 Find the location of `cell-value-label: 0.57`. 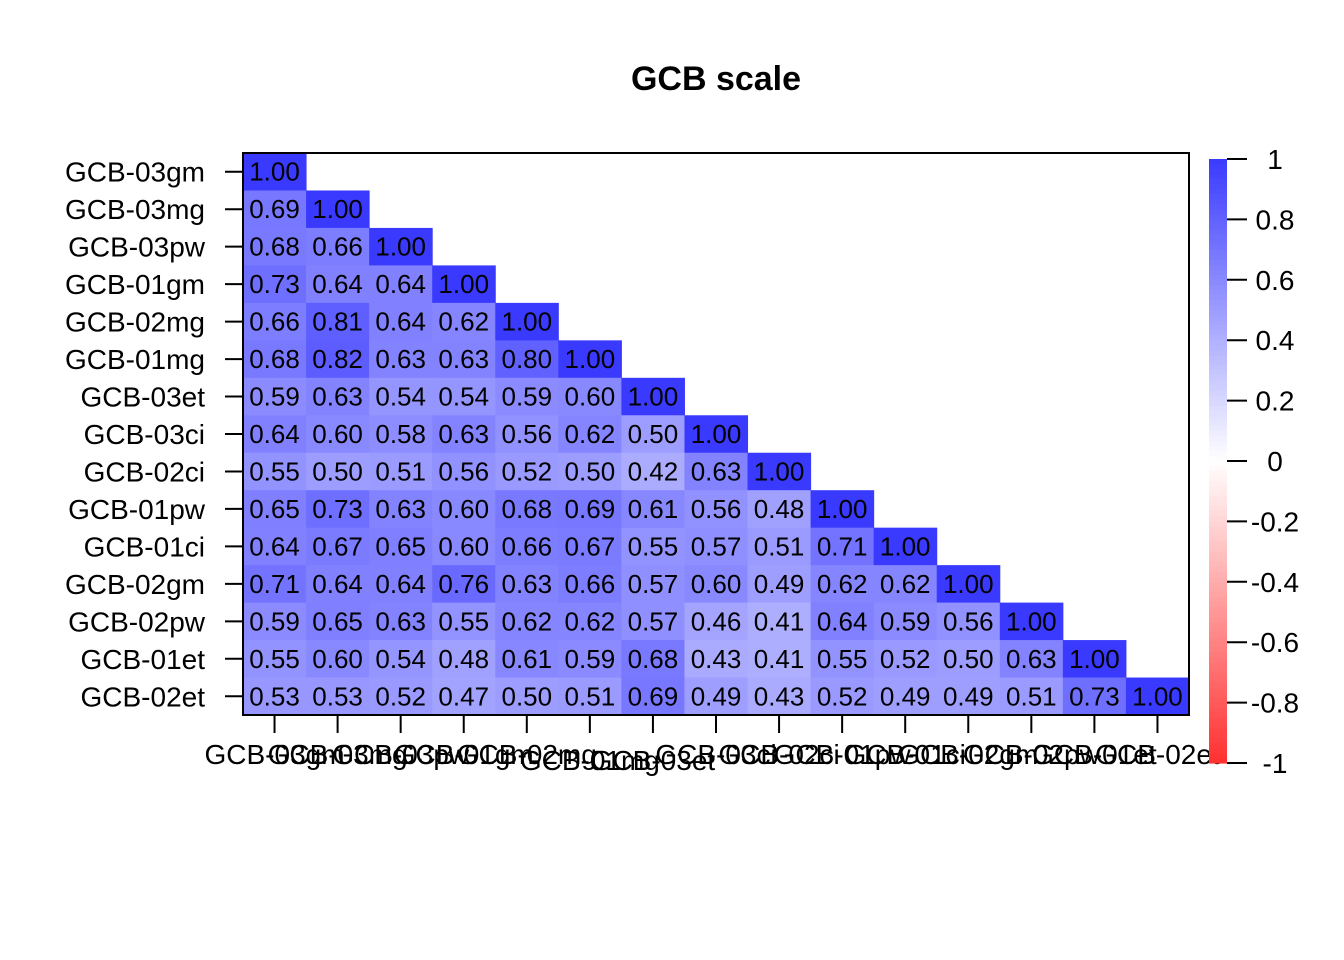

cell-value-label: 0.57 is located at coordinates (653, 584).